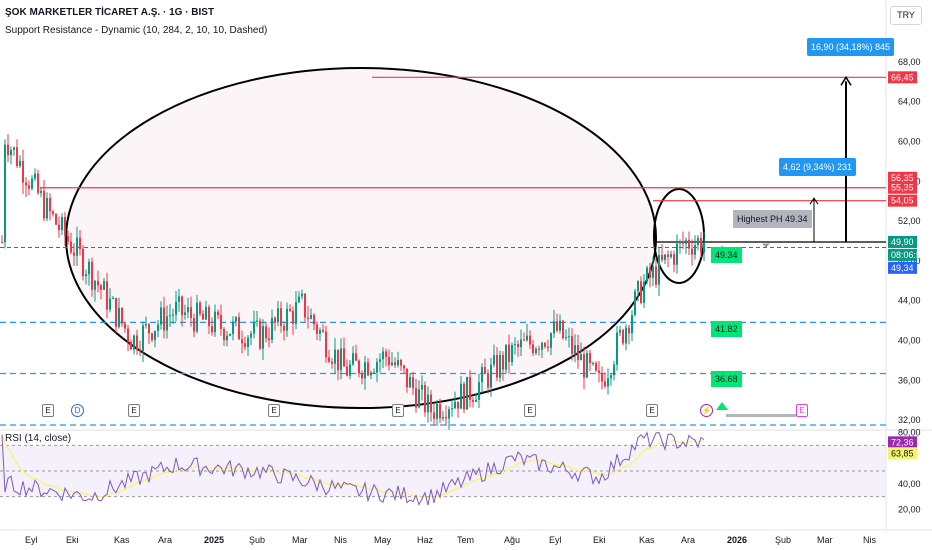 The image size is (932, 550). I want to click on price-tick: 44,00, so click(909, 301).